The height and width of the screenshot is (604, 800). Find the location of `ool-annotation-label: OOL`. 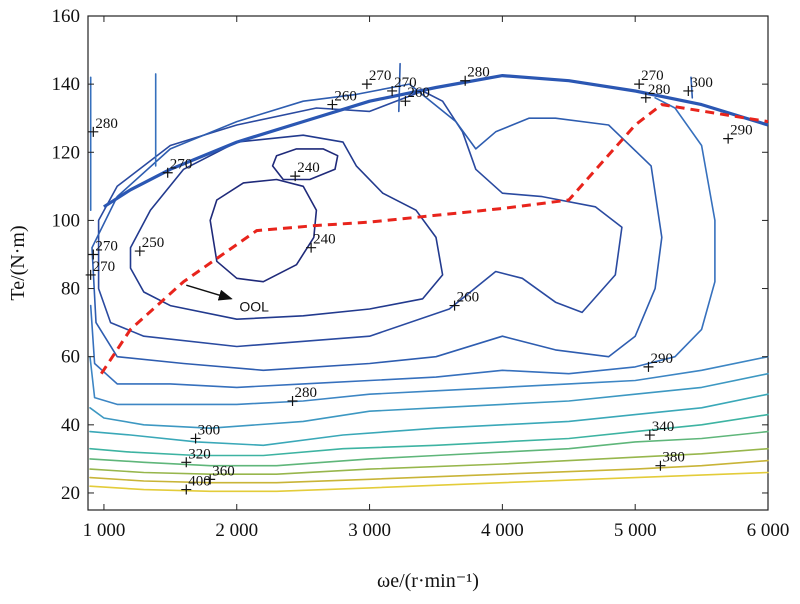

ool-annotation-label: OOL is located at coordinates (254, 307).